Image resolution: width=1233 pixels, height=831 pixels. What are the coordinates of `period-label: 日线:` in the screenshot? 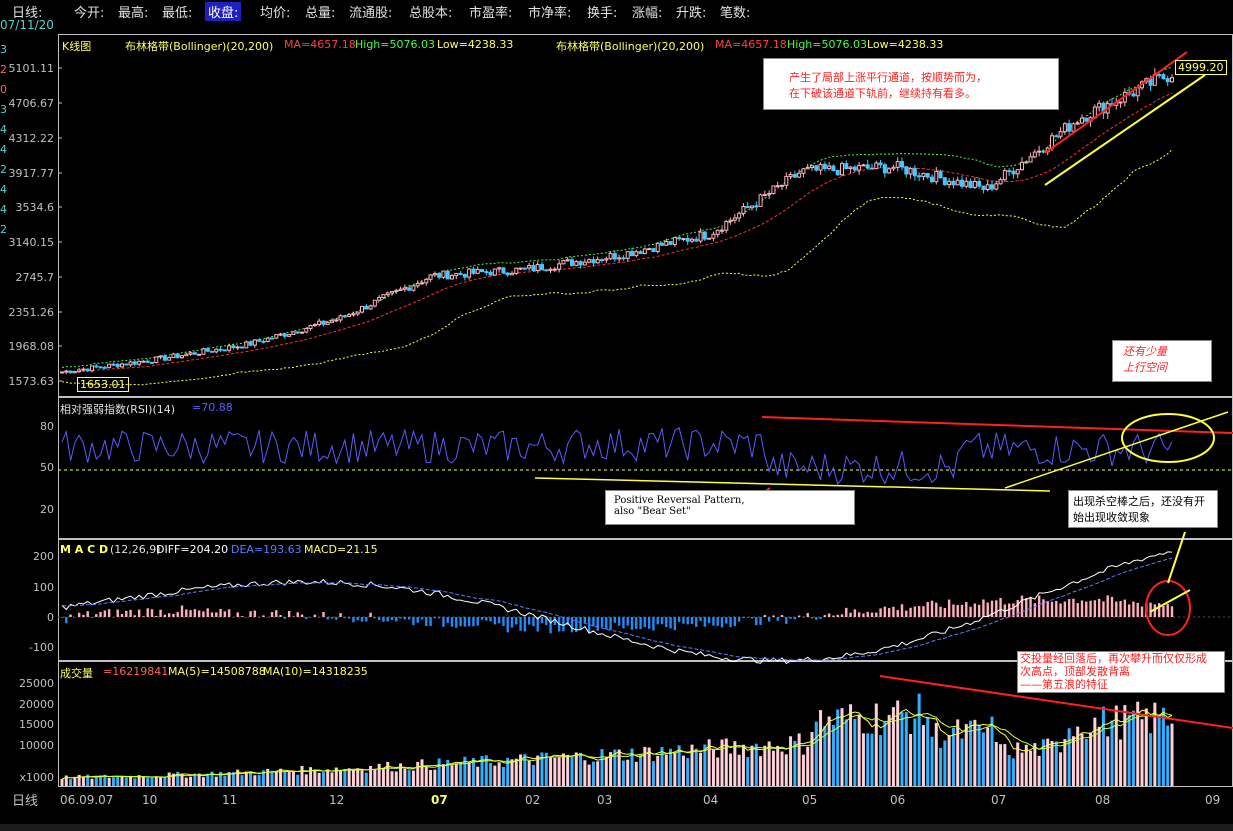 It's located at (27, 13).